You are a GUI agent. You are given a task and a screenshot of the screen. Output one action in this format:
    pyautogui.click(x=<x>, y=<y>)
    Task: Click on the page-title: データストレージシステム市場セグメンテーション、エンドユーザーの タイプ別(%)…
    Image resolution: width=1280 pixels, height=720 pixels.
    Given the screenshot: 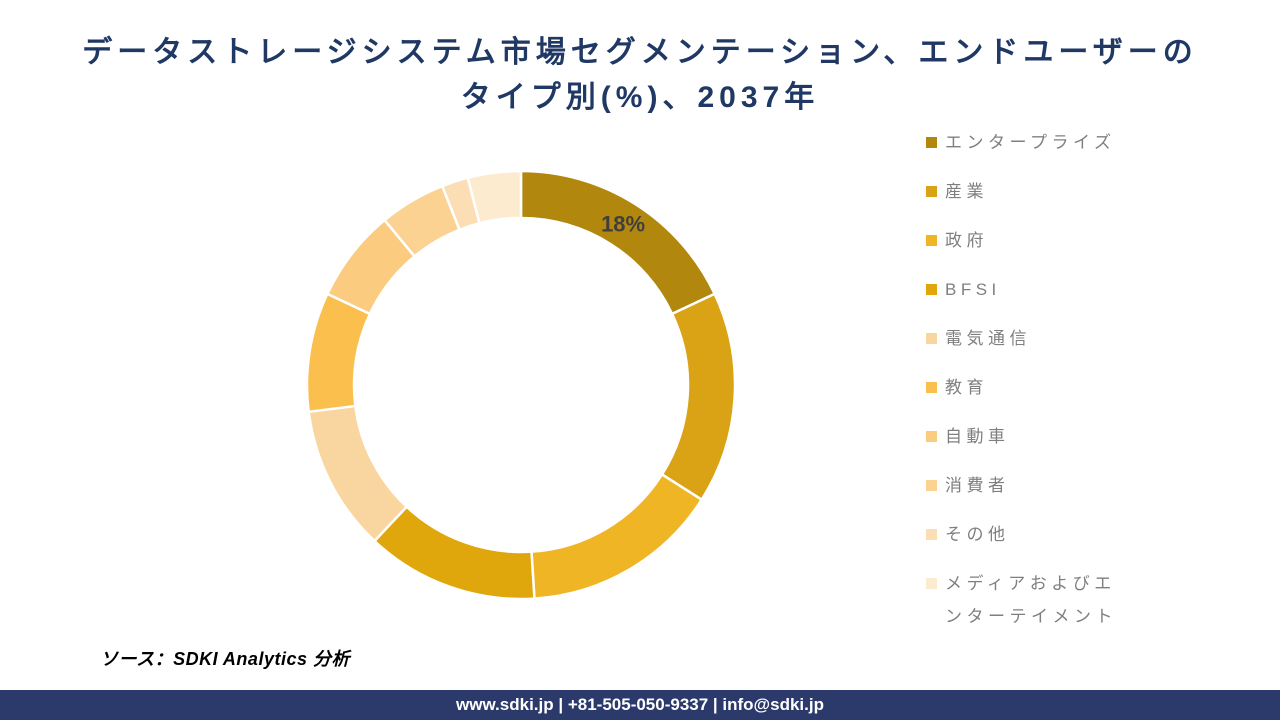 What is the action you would take?
    pyautogui.click(x=640, y=75)
    